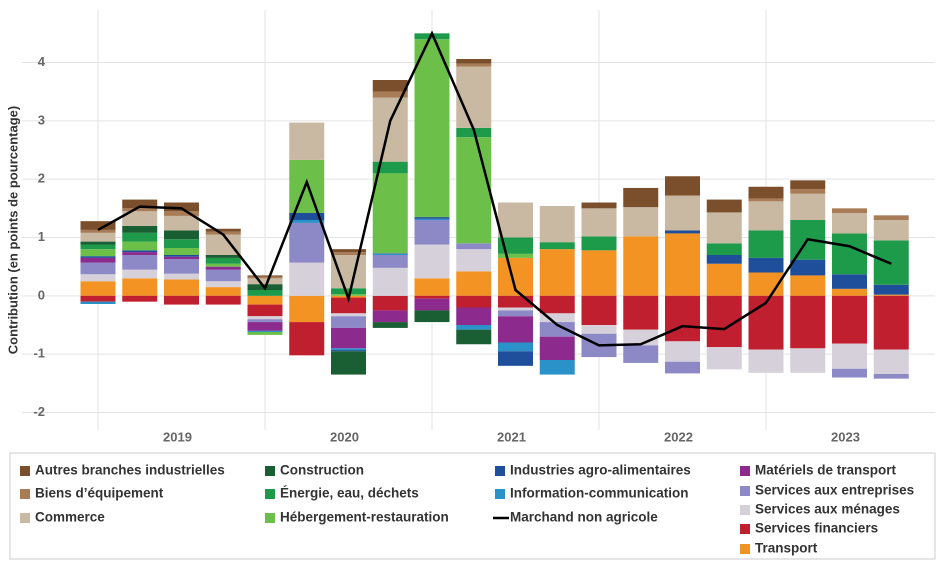 This screenshot has width=941, height=567. What do you see at coordinates (130, 470) in the screenshot?
I see `legend-label: Autres branches industrielles` at bounding box center [130, 470].